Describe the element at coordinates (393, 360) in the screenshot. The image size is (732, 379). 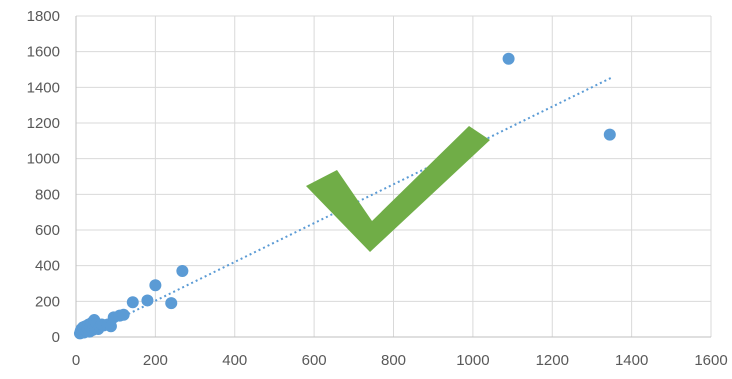
I see `x-tick-label: 800` at that location.